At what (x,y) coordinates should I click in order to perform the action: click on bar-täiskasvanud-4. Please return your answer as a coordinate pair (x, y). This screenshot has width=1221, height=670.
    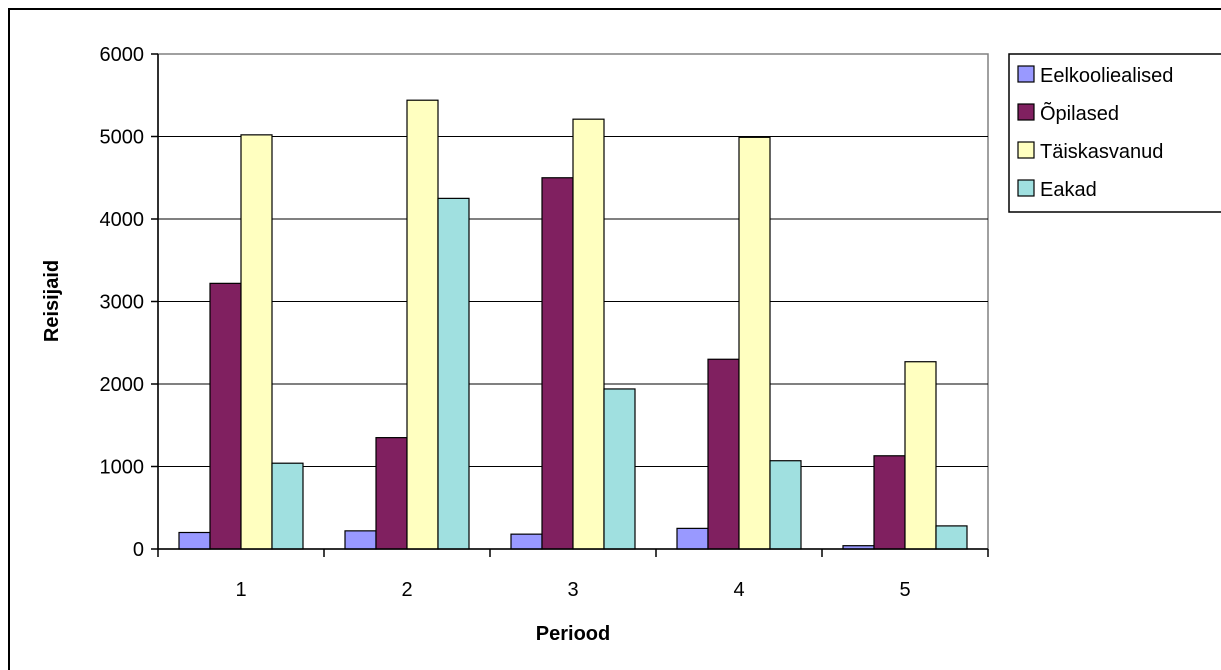
    Looking at the image, I should click on (754, 343).